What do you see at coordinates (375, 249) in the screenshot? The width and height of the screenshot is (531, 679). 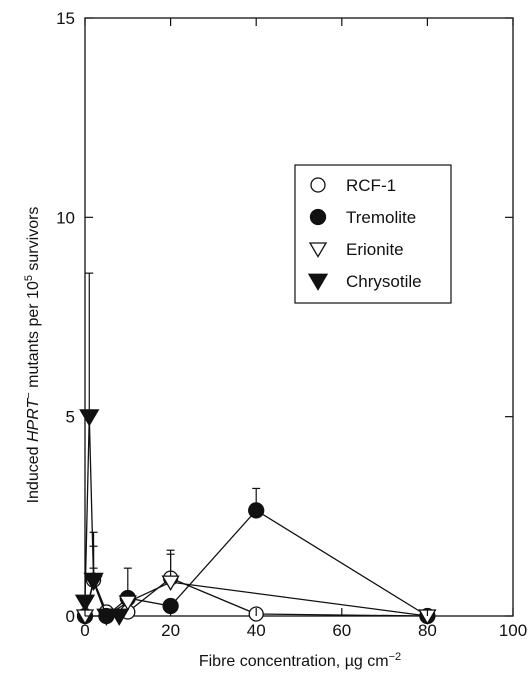 I see `legend-label-erionite: Erionite` at bounding box center [375, 249].